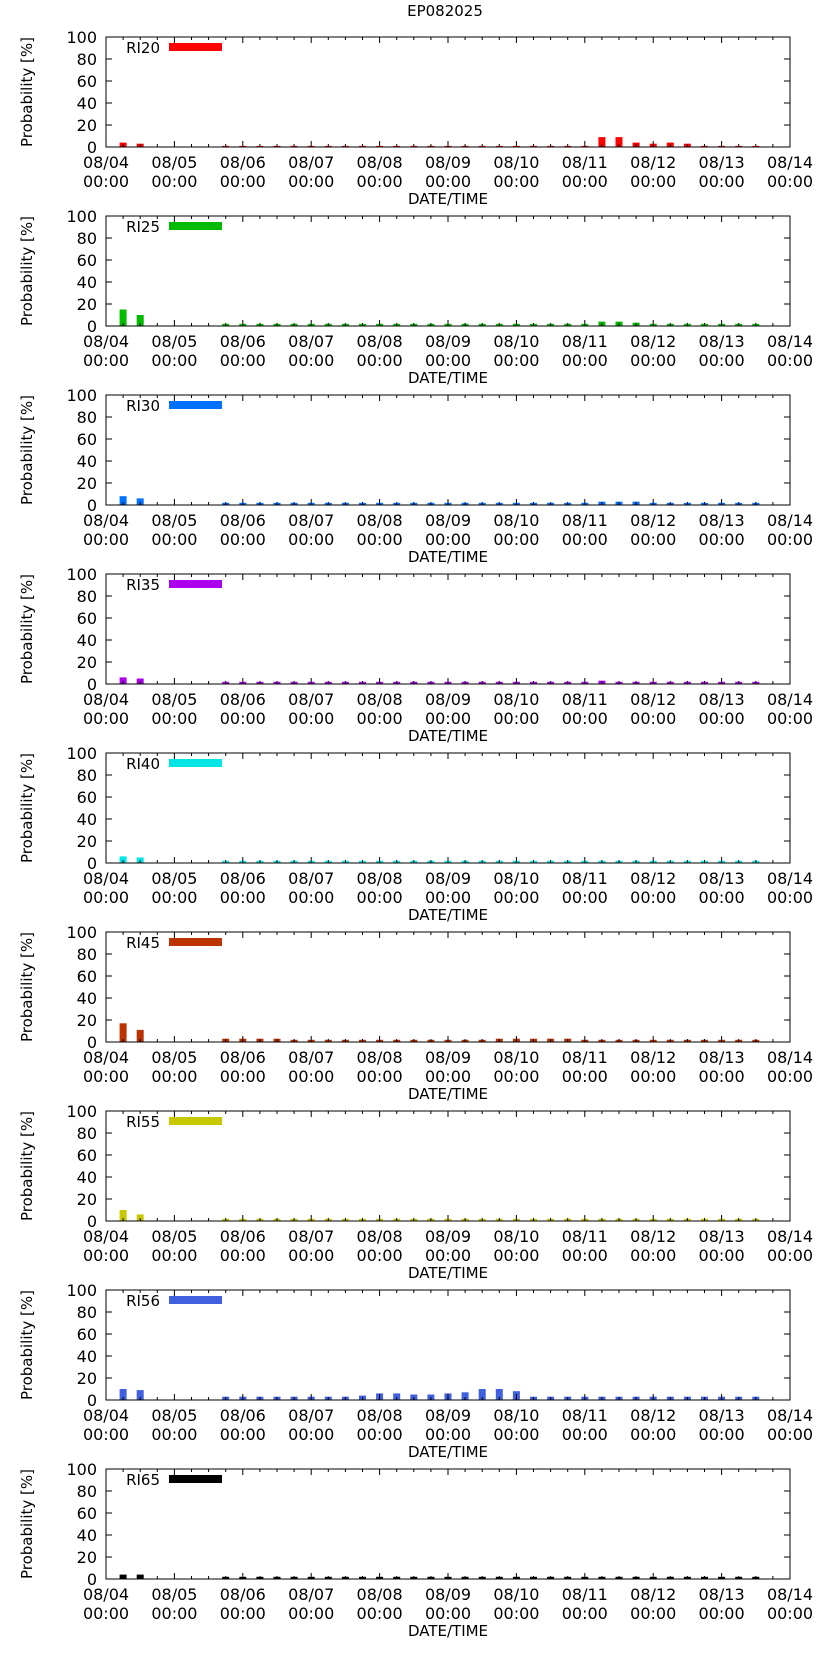 Image resolution: width=822 pixels, height=1653 pixels. Describe the element at coordinates (27, 987) in the screenshot. I see `y-axis-title: Probability [%]` at that location.